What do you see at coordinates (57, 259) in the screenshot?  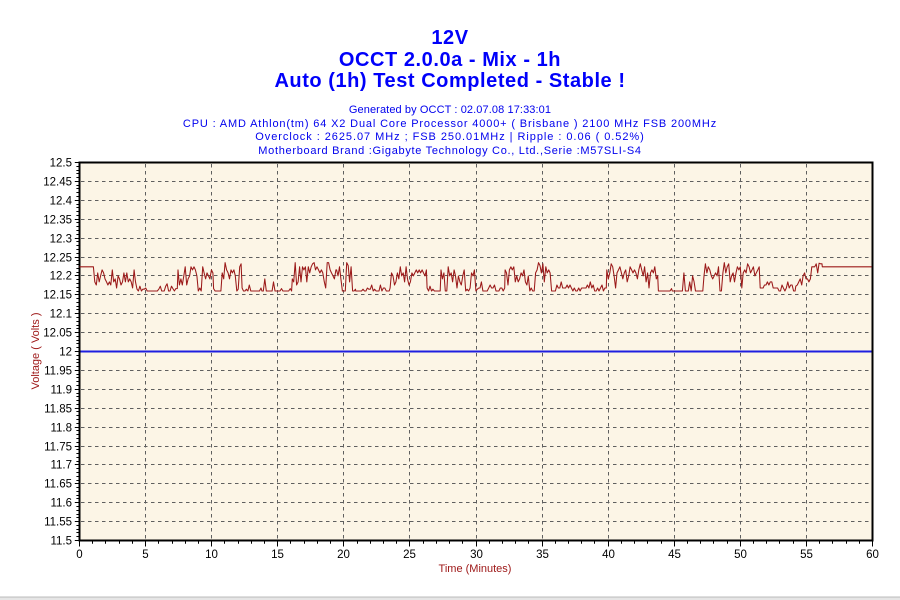 I see `svg-text: 12.25` at bounding box center [57, 259].